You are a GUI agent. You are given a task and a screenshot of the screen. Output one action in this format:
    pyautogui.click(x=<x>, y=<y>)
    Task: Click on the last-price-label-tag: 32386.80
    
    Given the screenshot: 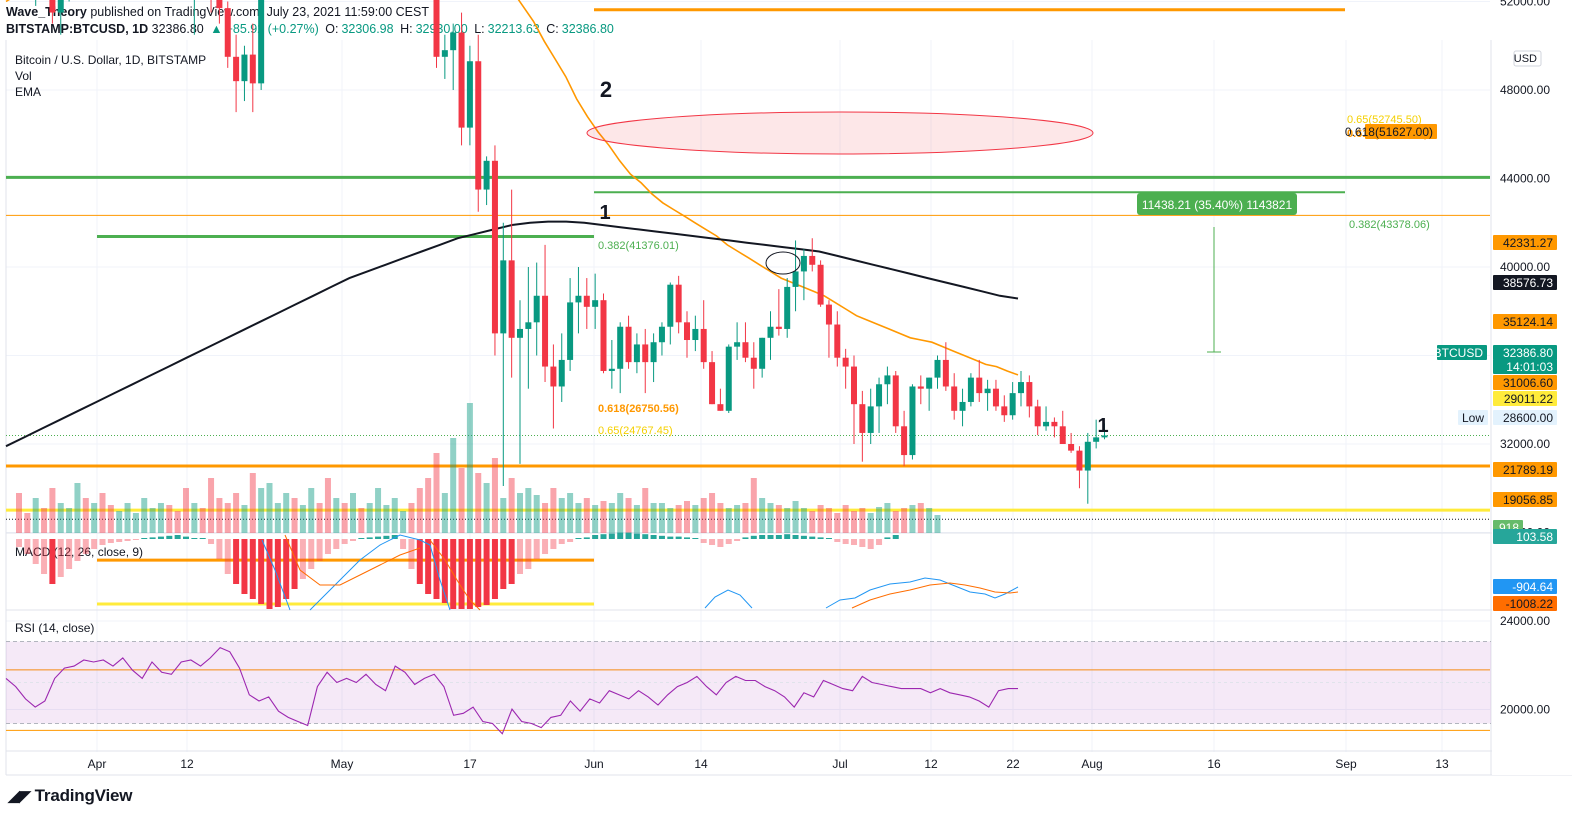 What is the action you would take?
    pyautogui.click(x=1525, y=352)
    